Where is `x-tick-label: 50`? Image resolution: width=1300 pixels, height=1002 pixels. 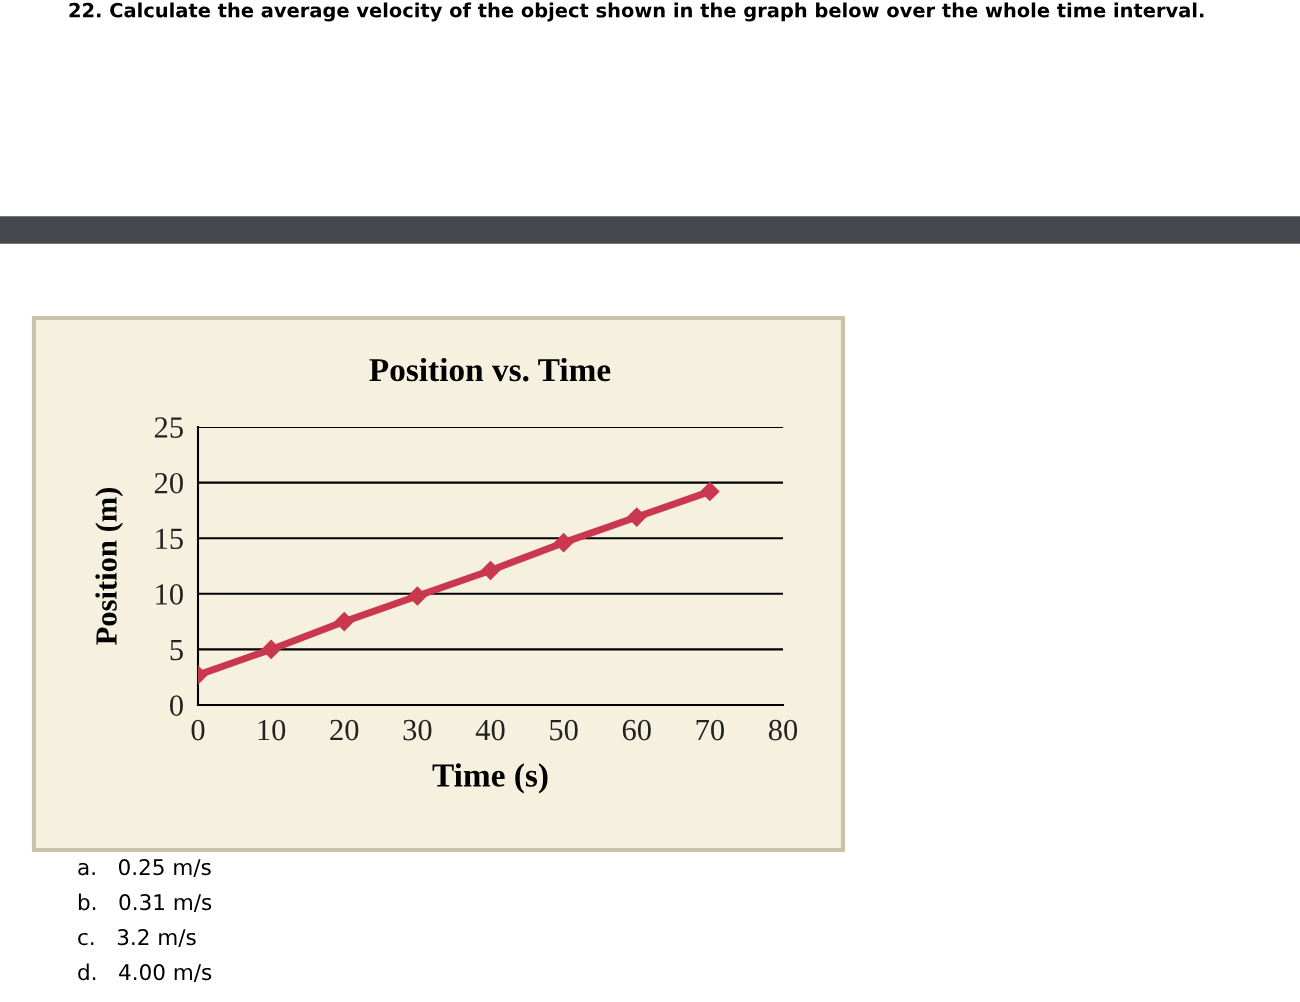
x-tick-label: 50 is located at coordinates (564, 730).